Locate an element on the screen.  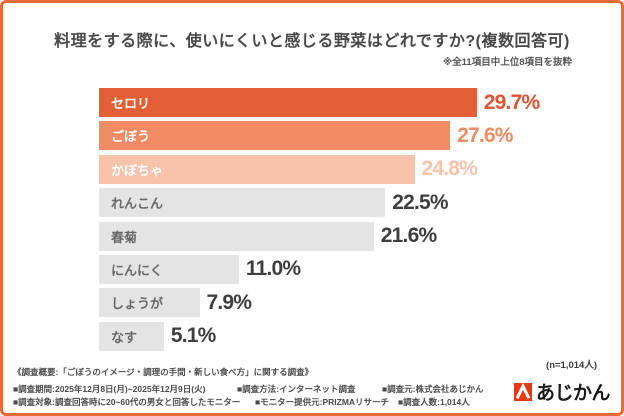
bar-row: かぼちゃ 24.8% is located at coordinates (319, 169).